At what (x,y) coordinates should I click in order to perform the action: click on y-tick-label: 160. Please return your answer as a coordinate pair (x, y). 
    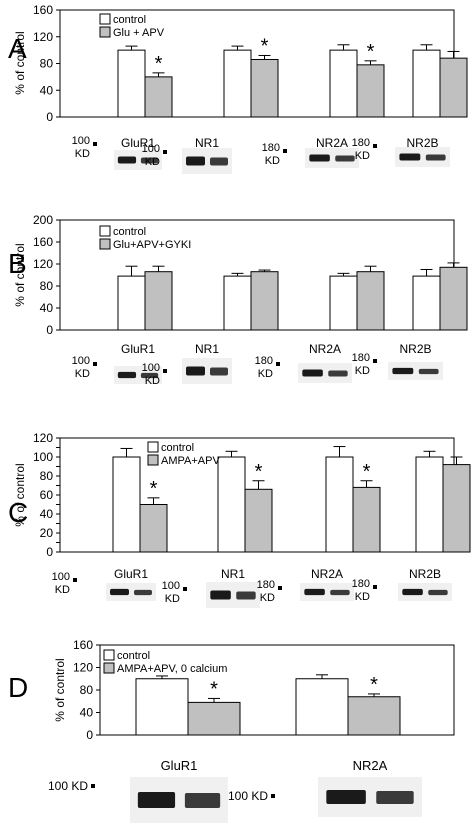
    Looking at the image, I should click on (43, 242).